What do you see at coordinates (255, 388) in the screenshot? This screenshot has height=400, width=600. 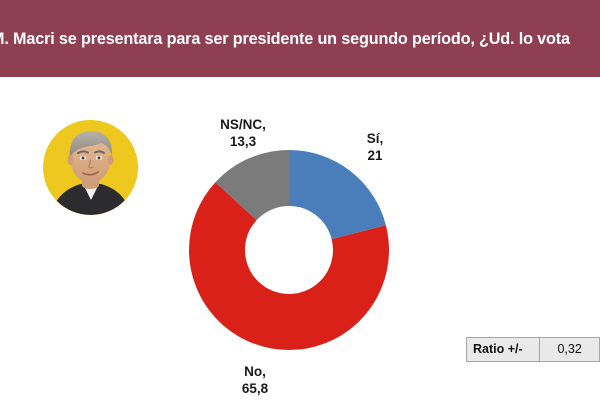 I see `donut-label-no-value: 65,8` at bounding box center [255, 388].